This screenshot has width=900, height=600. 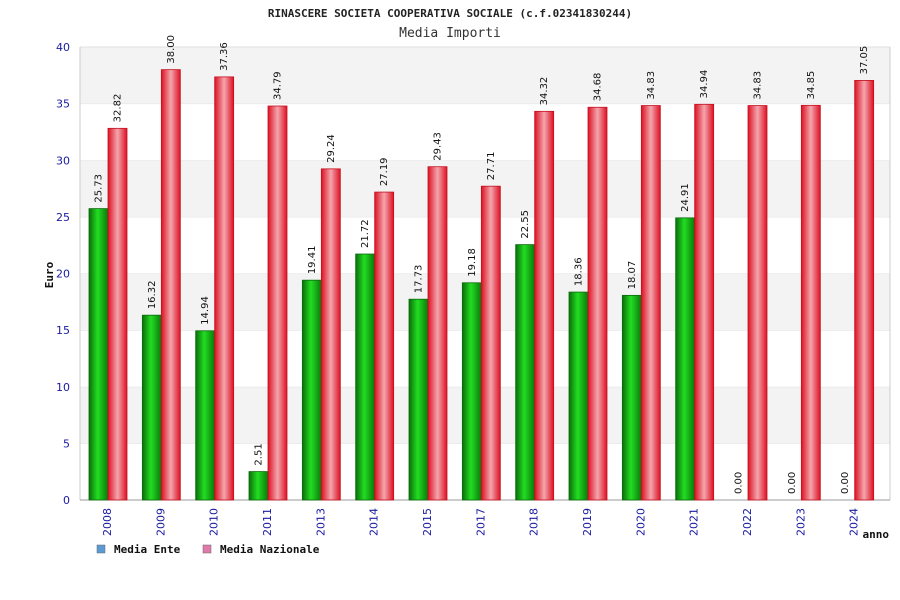 I want to click on grid-band, so click(x=485, y=75).